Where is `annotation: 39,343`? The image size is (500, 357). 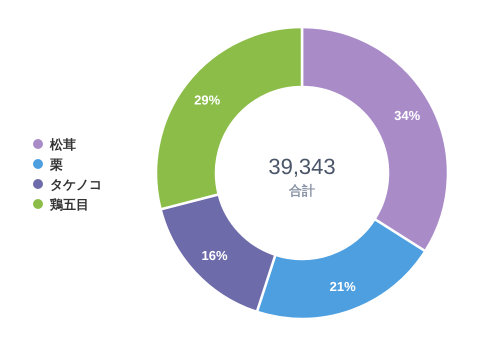
annotation: 39,343 is located at coordinates (302, 166).